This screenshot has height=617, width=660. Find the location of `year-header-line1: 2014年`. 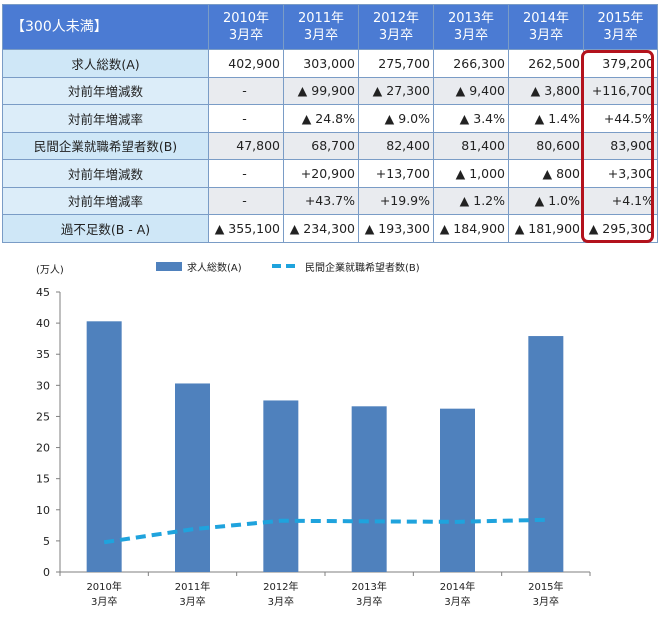

year-header-line1: 2014年 is located at coordinates (546, 18).